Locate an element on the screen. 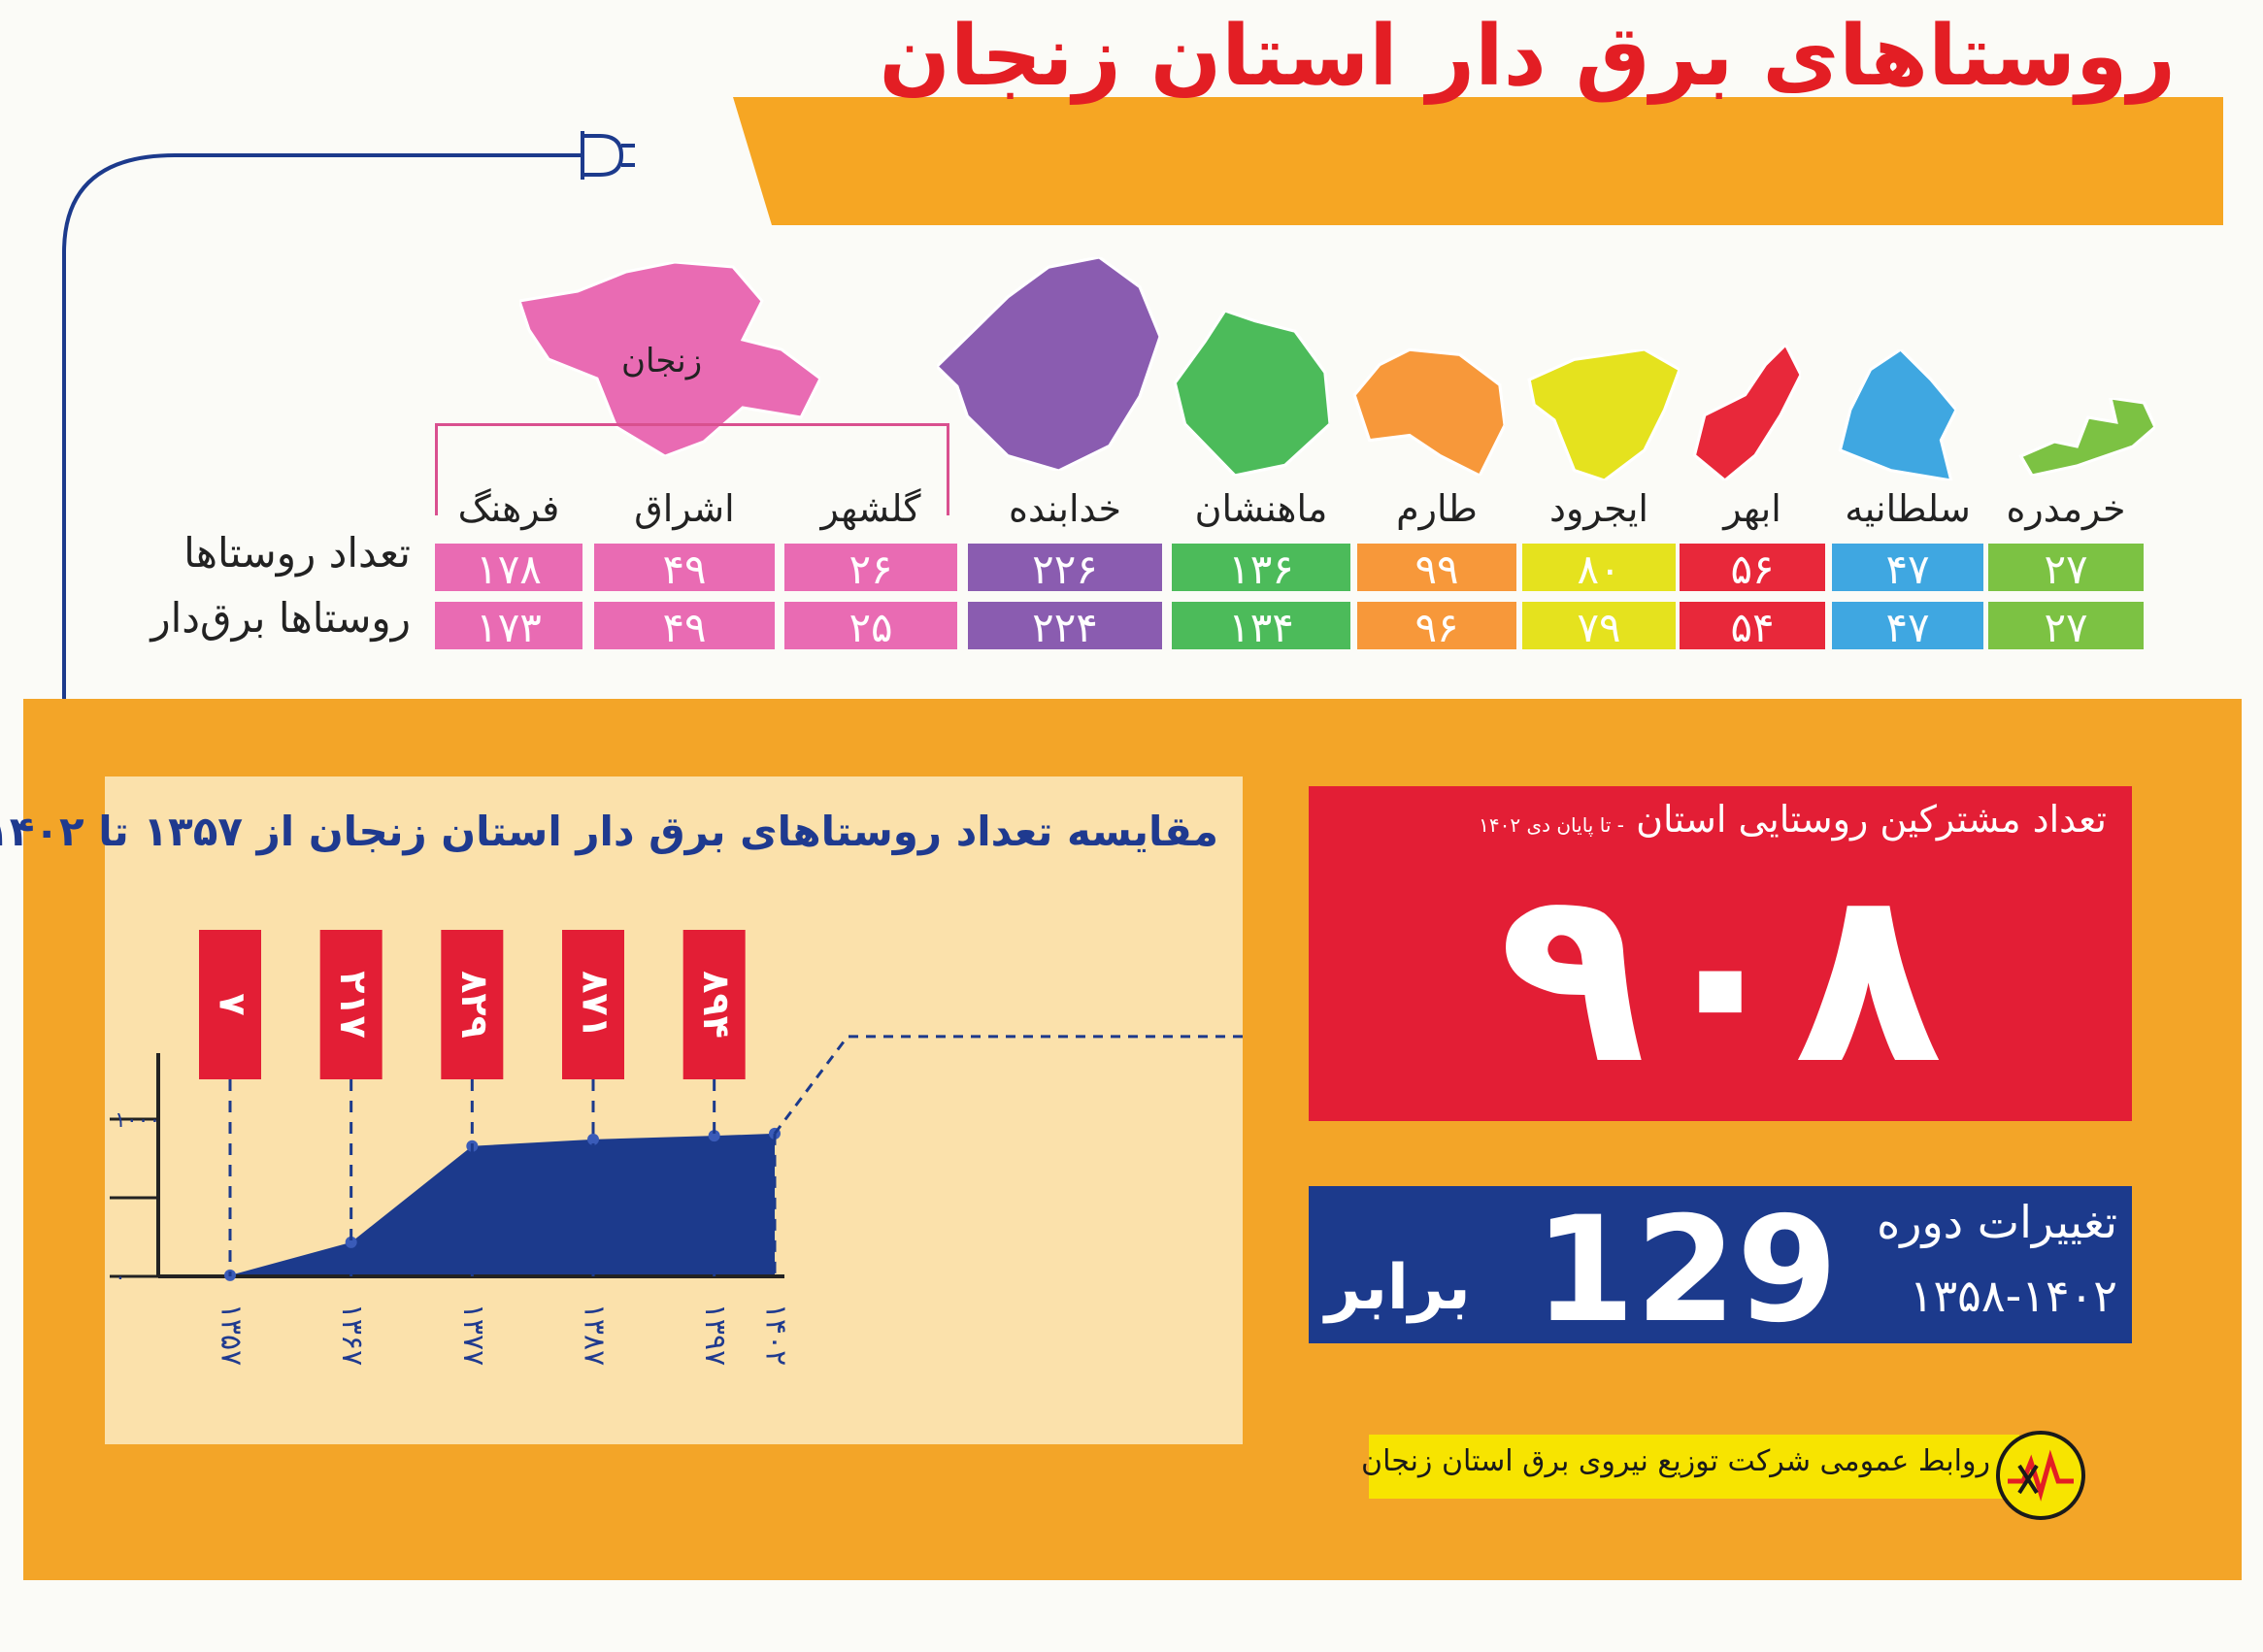 The image size is (2263, 1652). table-cell-total: ۹۹ is located at coordinates (1436, 568).